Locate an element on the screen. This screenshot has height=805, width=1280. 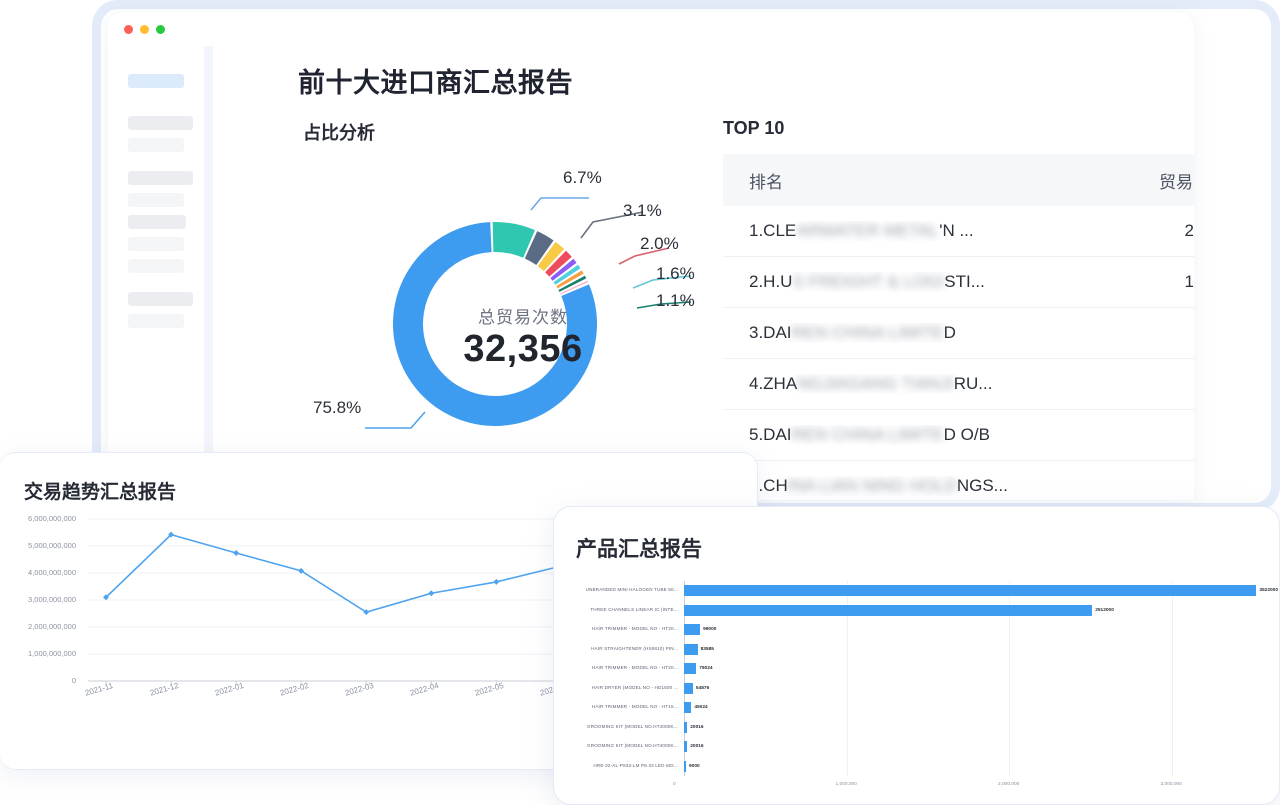
trade-count: 2,182 is located at coordinates (1189, 230).